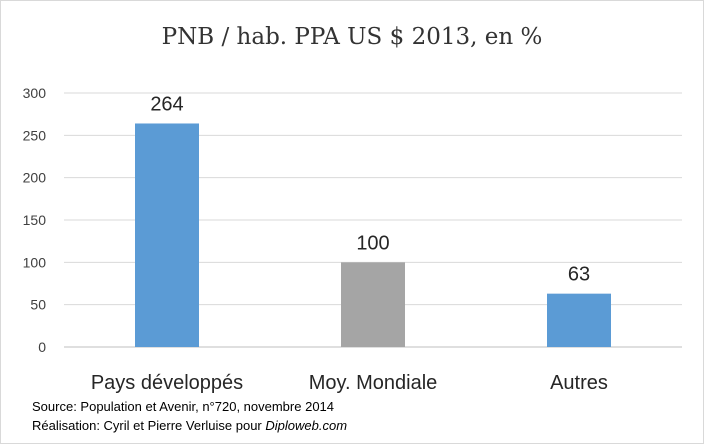 This screenshot has height=444, width=704. What do you see at coordinates (35, 220) in the screenshot?
I see `y-tick-label: 150` at bounding box center [35, 220].